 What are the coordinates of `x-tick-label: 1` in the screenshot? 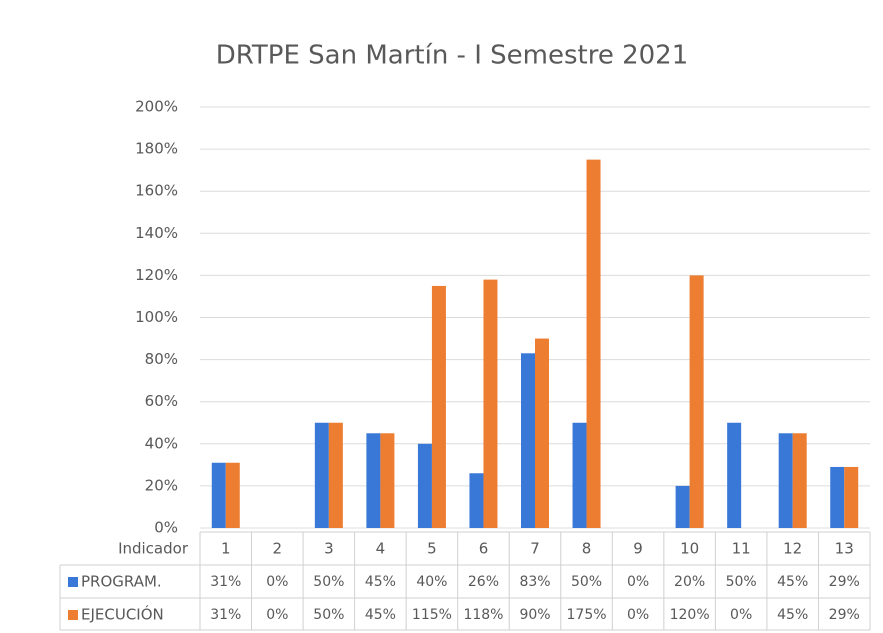 It's located at (226, 549).